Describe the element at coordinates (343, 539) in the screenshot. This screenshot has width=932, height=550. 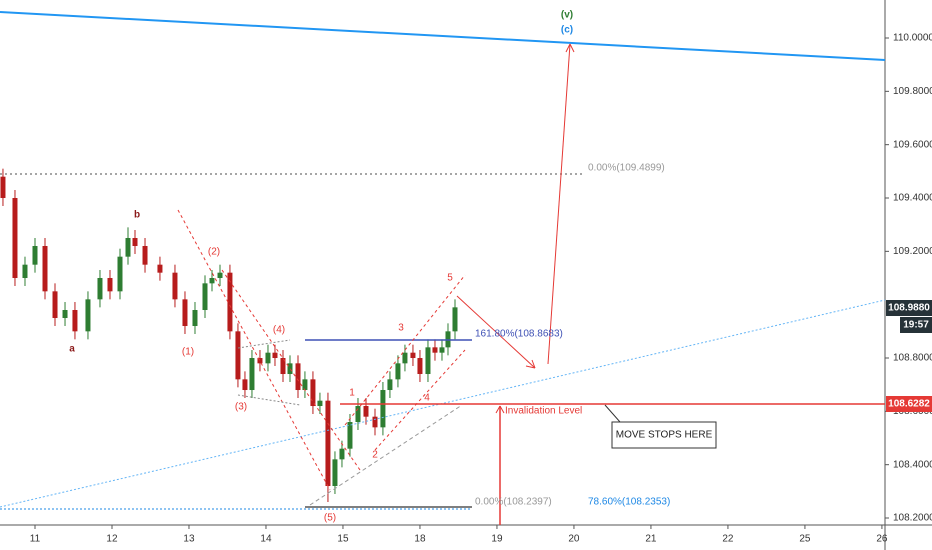
I see `x-tick-label: 15` at that location.